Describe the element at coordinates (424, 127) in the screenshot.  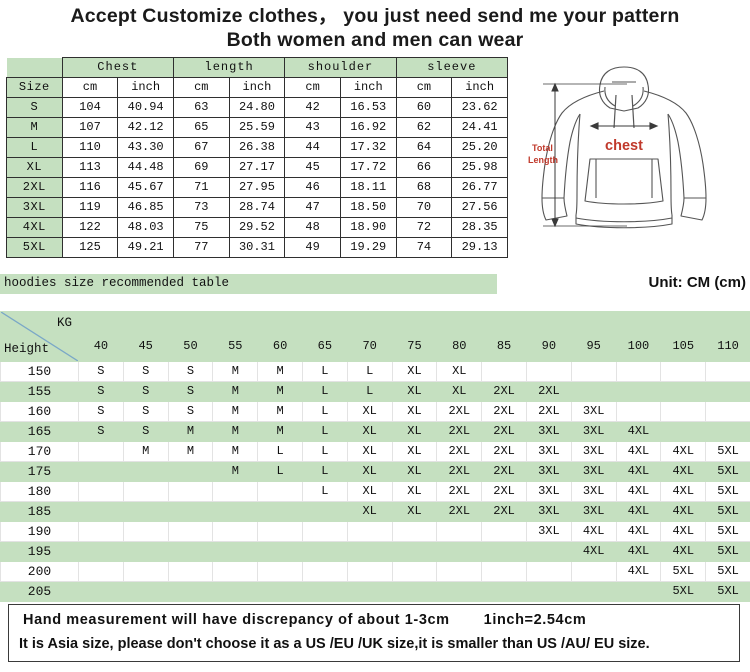
I see `measurement-value-cell: 62` at that location.